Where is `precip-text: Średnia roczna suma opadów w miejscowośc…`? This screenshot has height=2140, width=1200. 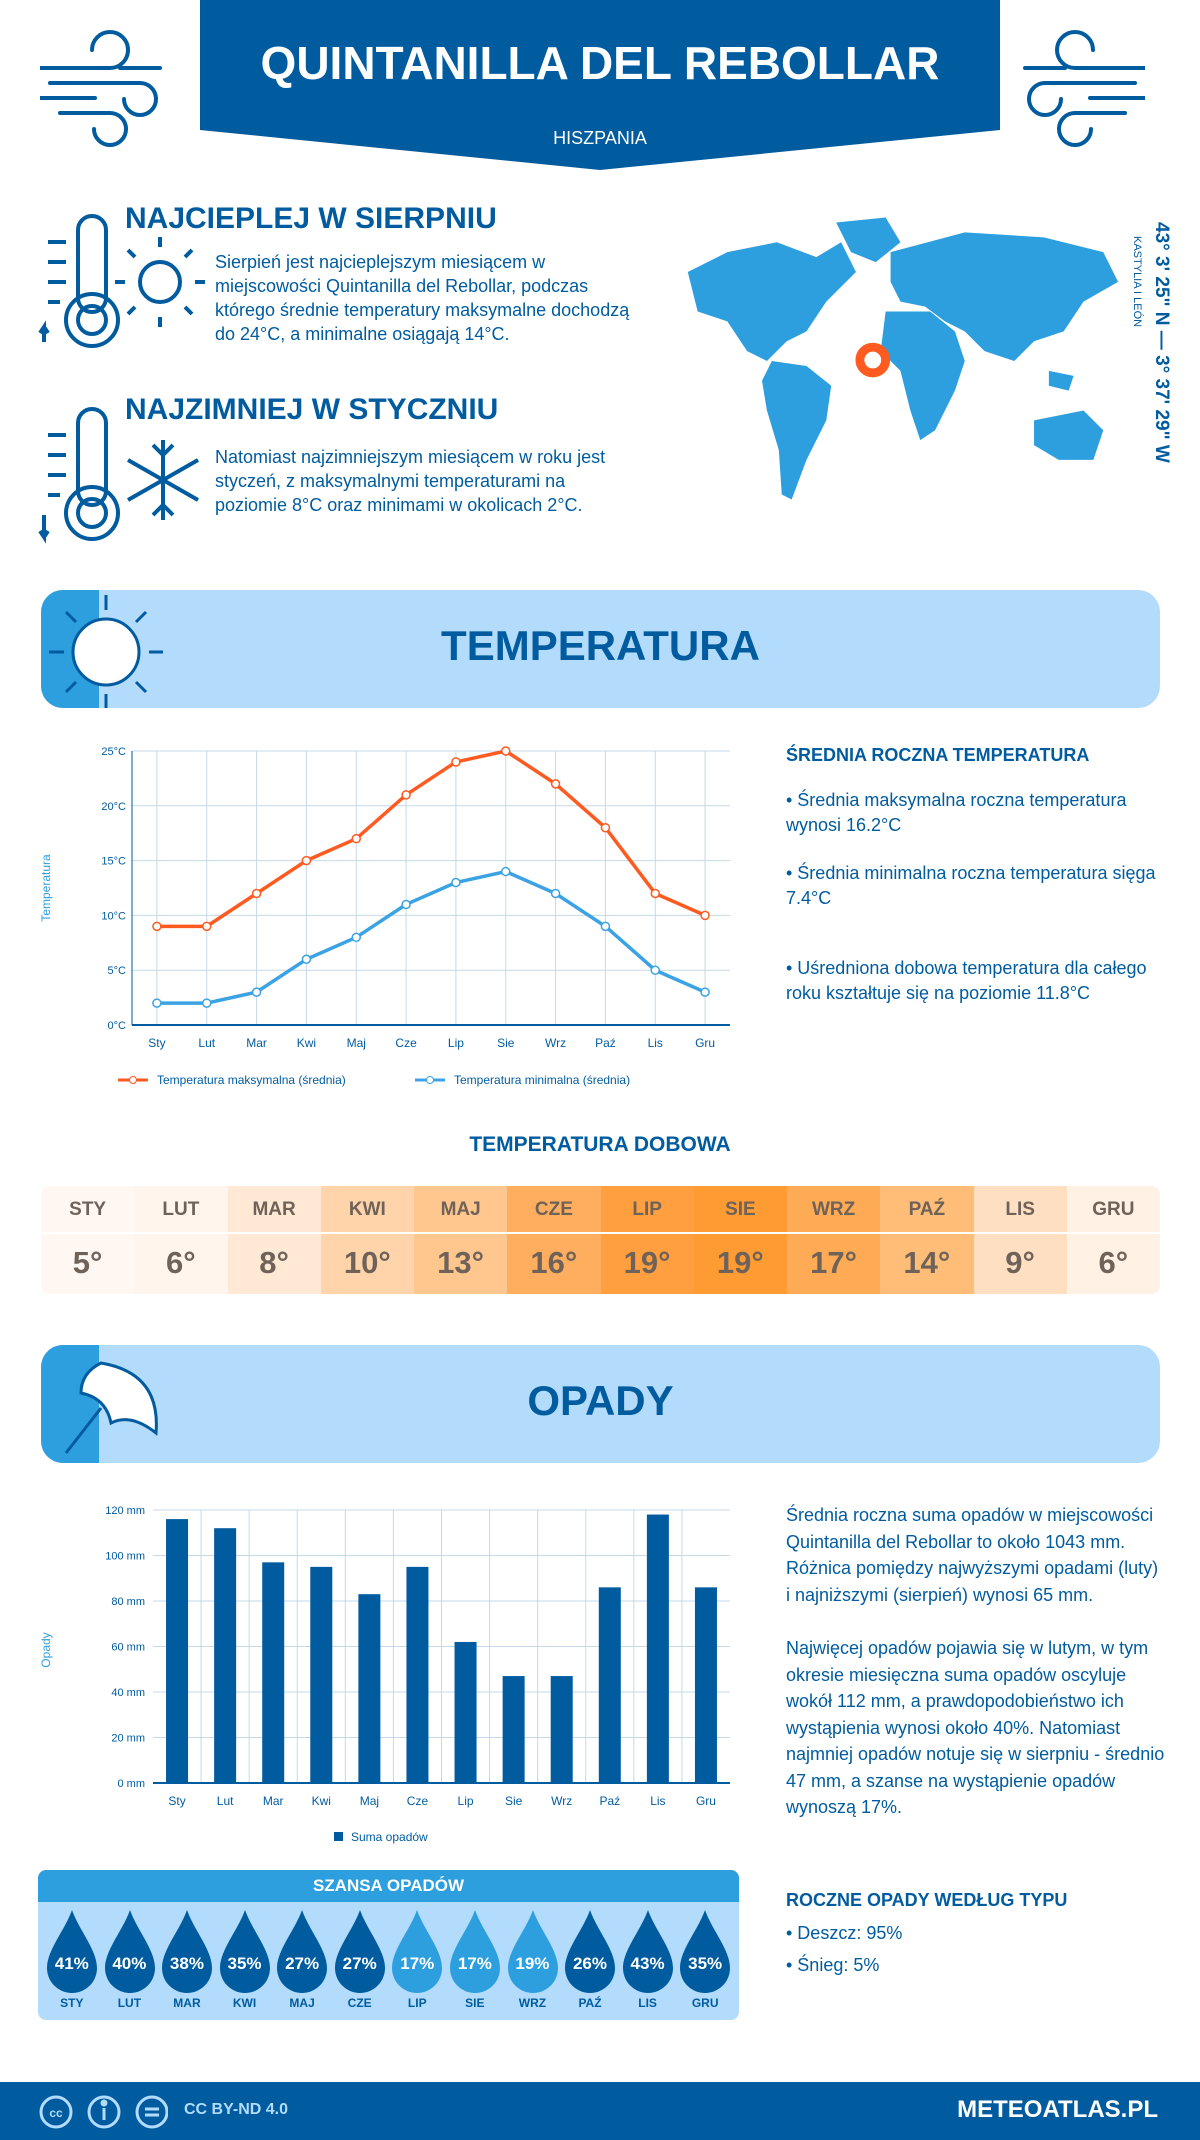
precip-text: Średnia roczna suma opadów w miejscowośc… is located at coordinates (972, 1555).